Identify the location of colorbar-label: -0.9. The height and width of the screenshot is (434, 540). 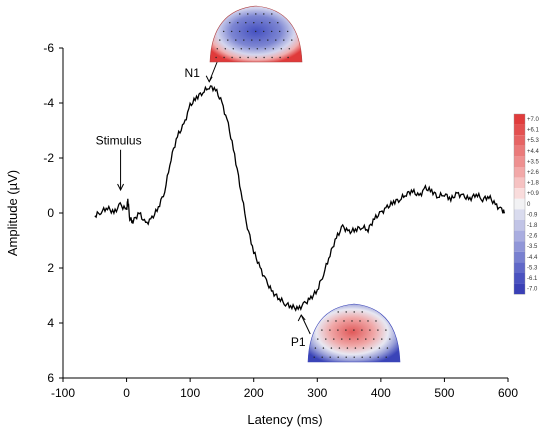
(532, 215).